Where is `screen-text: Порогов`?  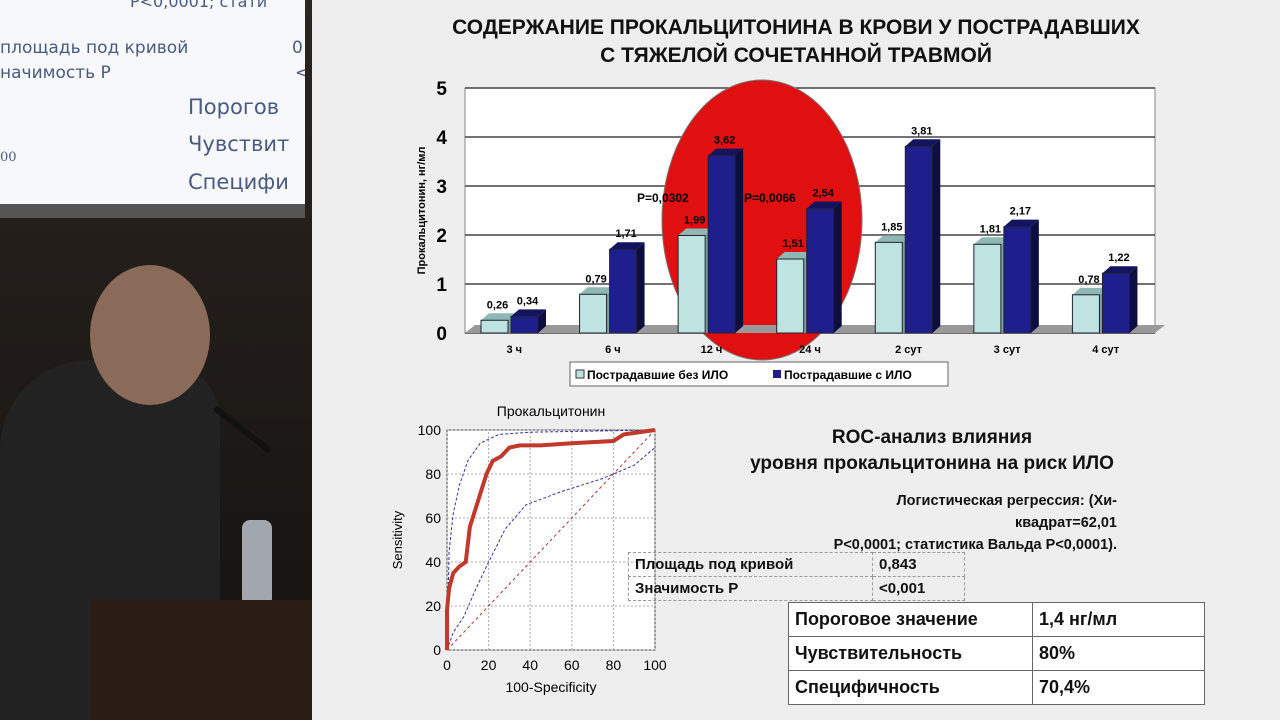
screen-text: Порогов is located at coordinates (234, 107).